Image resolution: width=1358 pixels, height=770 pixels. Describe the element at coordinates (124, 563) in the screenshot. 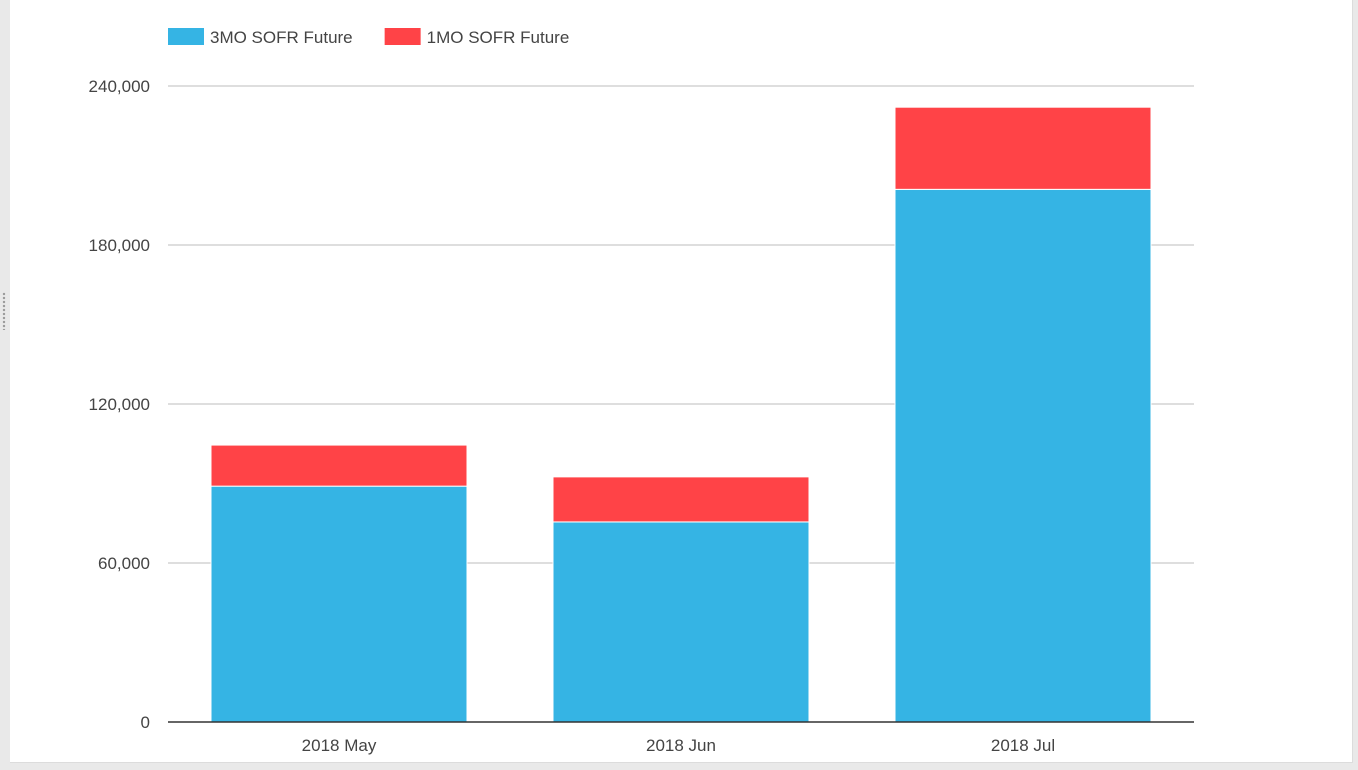

I see `y-tick-label: 60,000` at that location.